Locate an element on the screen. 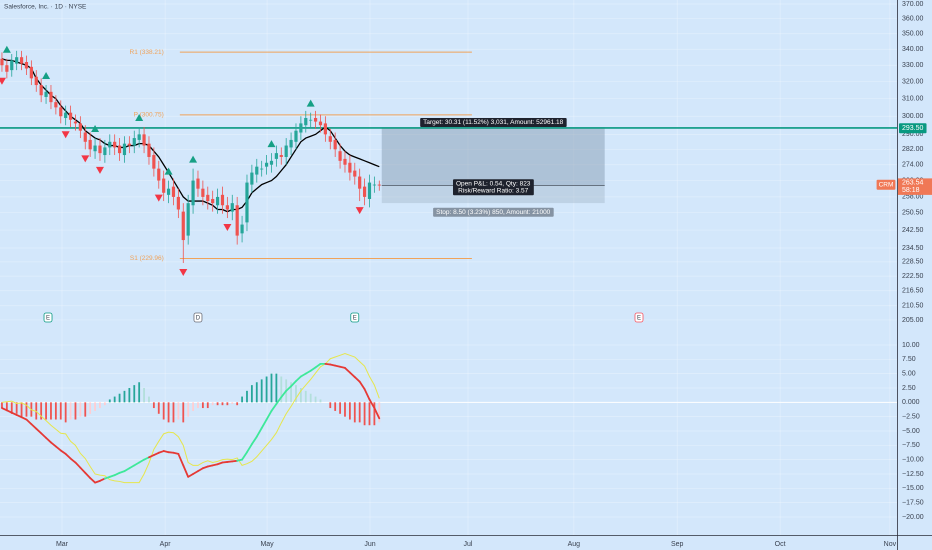 This screenshot has width=932, height=550. y-tick-label: −20.00 is located at coordinates (913, 517).